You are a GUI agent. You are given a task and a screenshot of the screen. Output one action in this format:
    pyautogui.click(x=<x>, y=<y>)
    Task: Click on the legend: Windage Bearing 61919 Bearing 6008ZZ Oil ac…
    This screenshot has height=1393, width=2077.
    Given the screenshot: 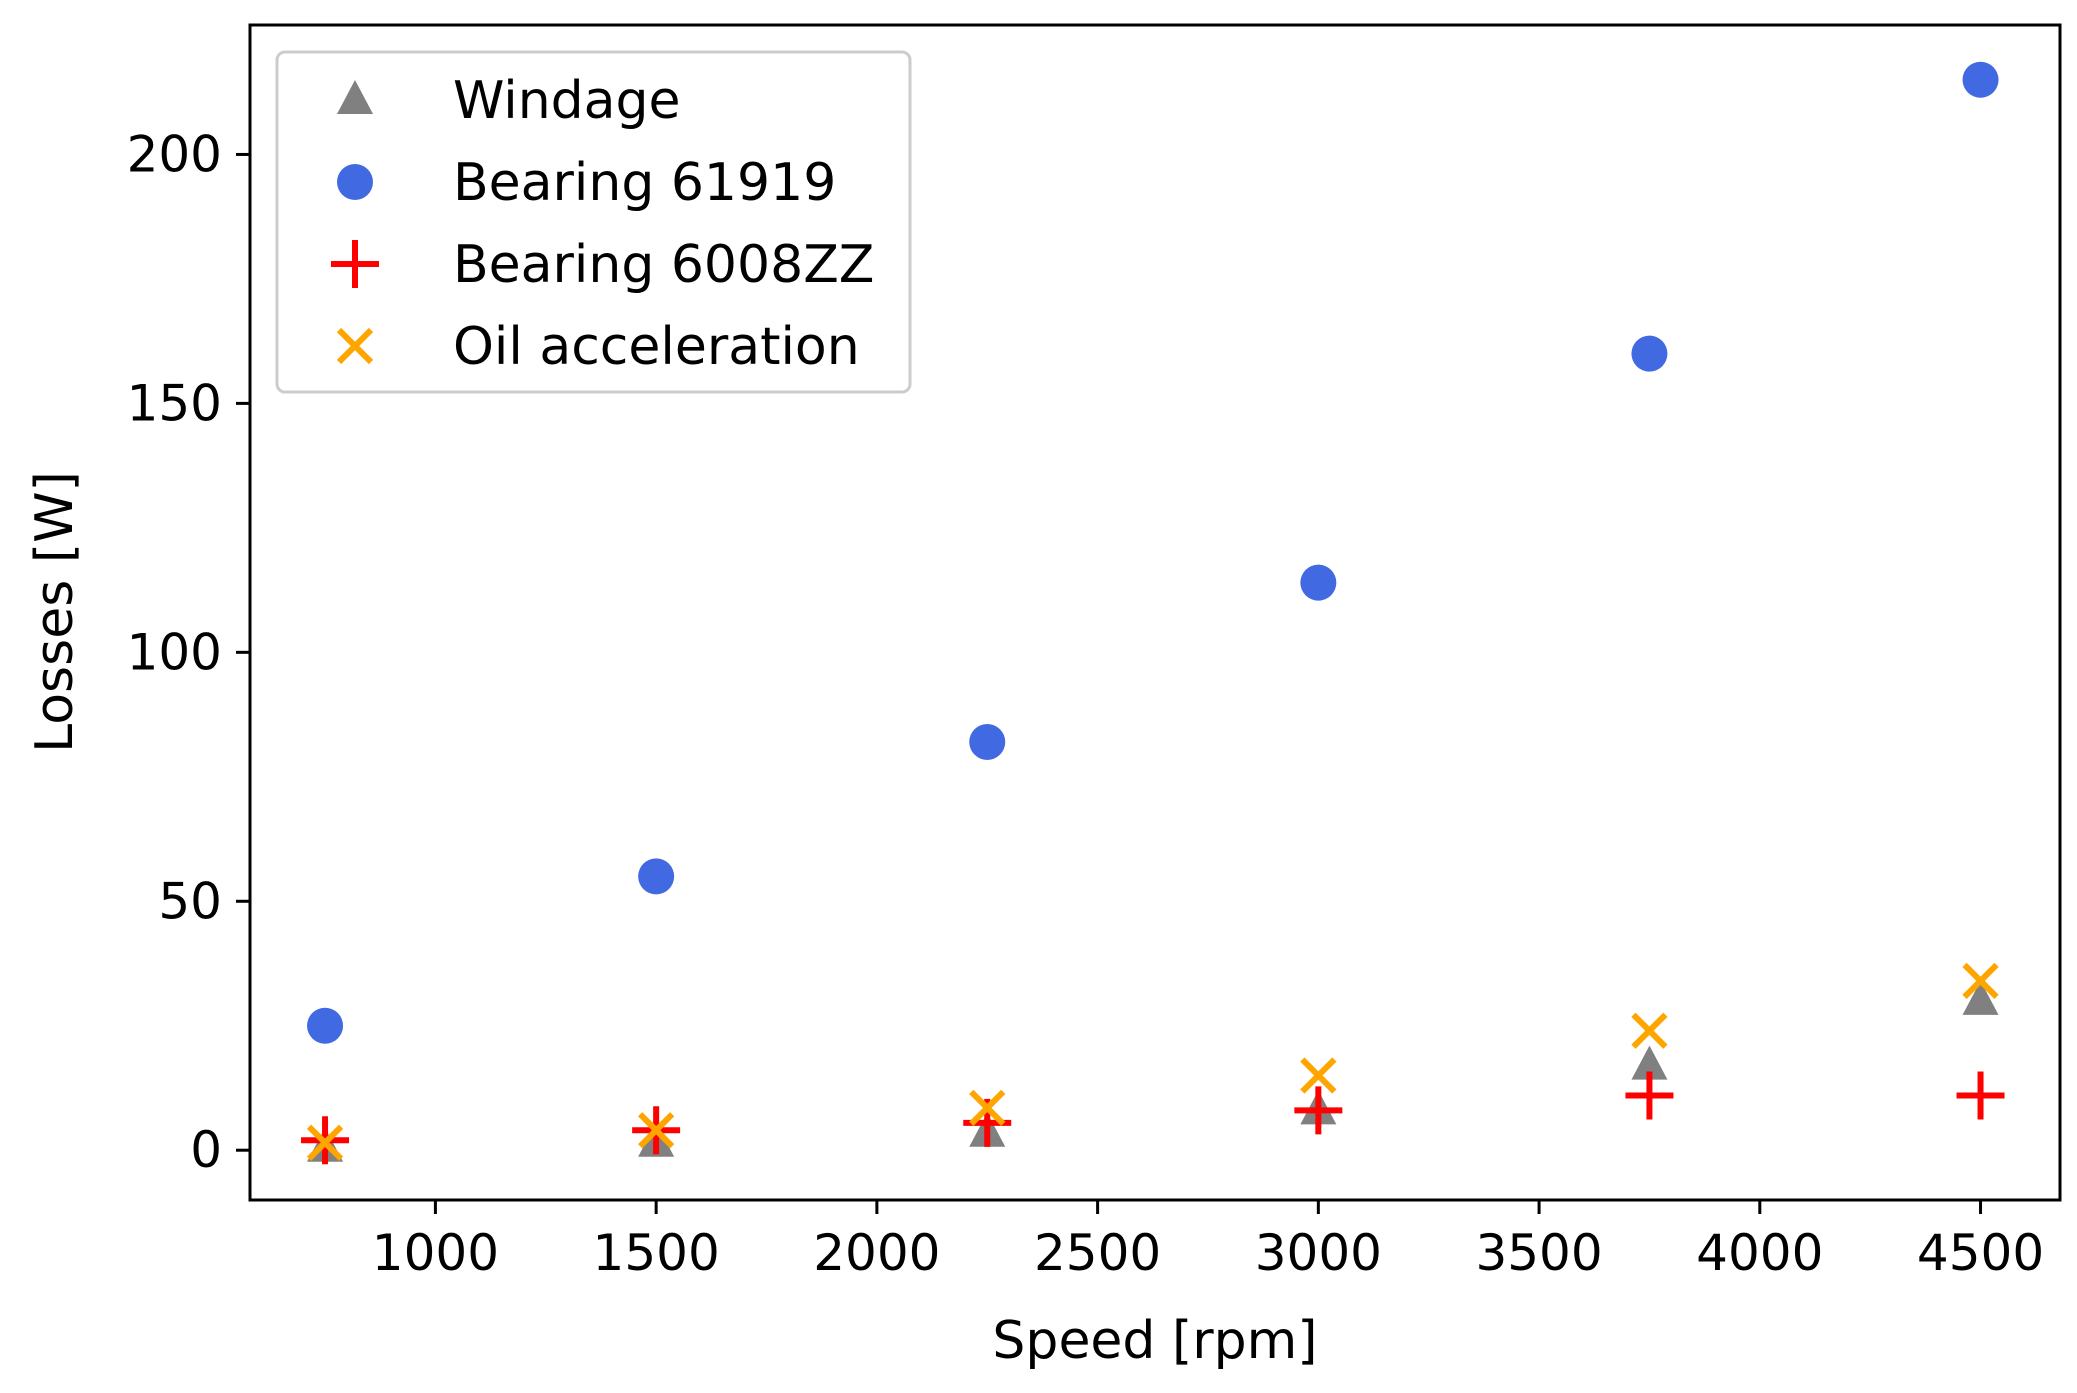 What is the action you would take?
    pyautogui.click(x=593, y=222)
    